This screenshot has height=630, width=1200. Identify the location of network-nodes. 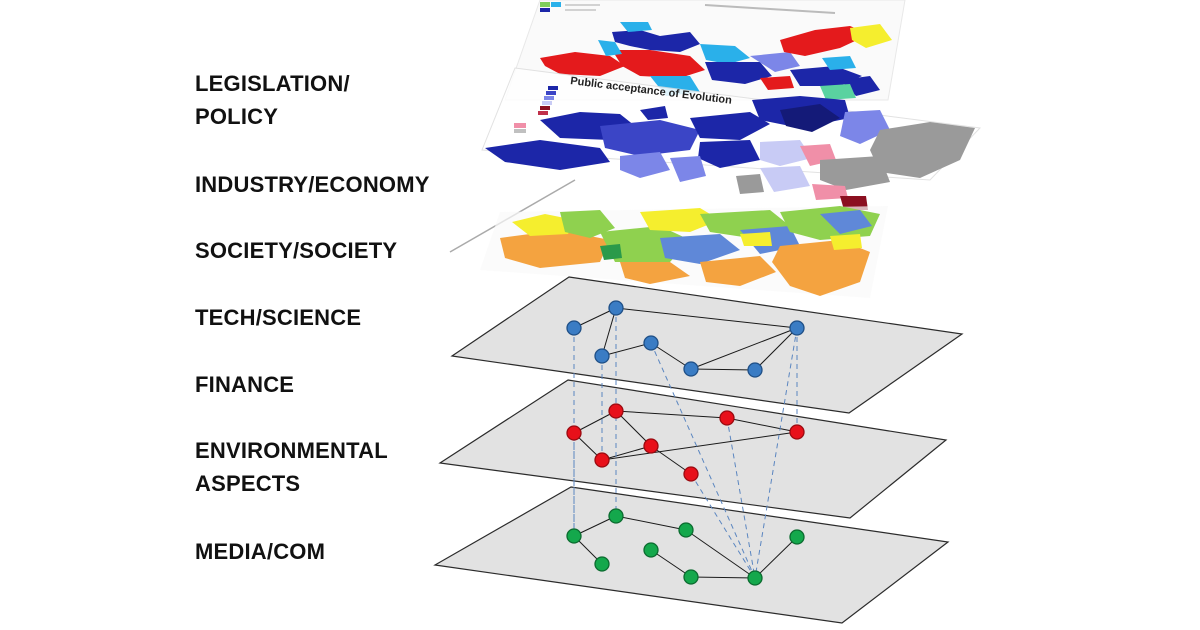
(685, 443).